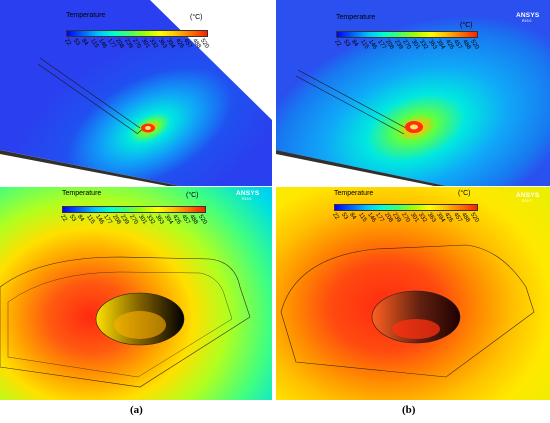  What do you see at coordinates (136, 410) in the screenshot?
I see `caption-a: (a)` at bounding box center [136, 410].